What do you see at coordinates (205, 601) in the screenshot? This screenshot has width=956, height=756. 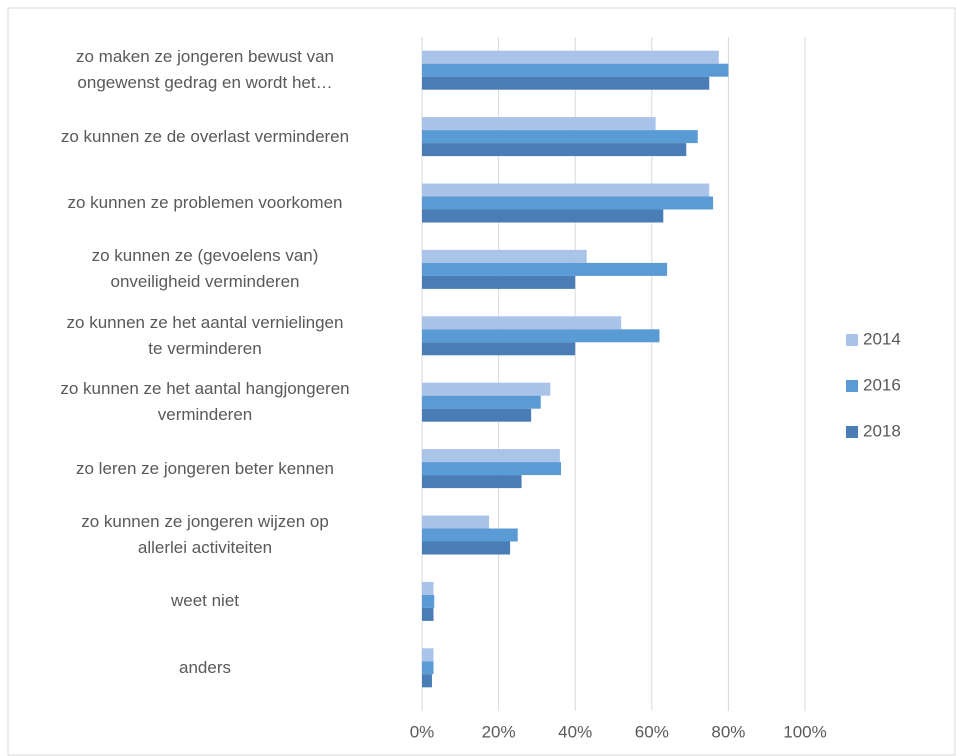 I see `y-tick-label: weet niet` at bounding box center [205, 601].